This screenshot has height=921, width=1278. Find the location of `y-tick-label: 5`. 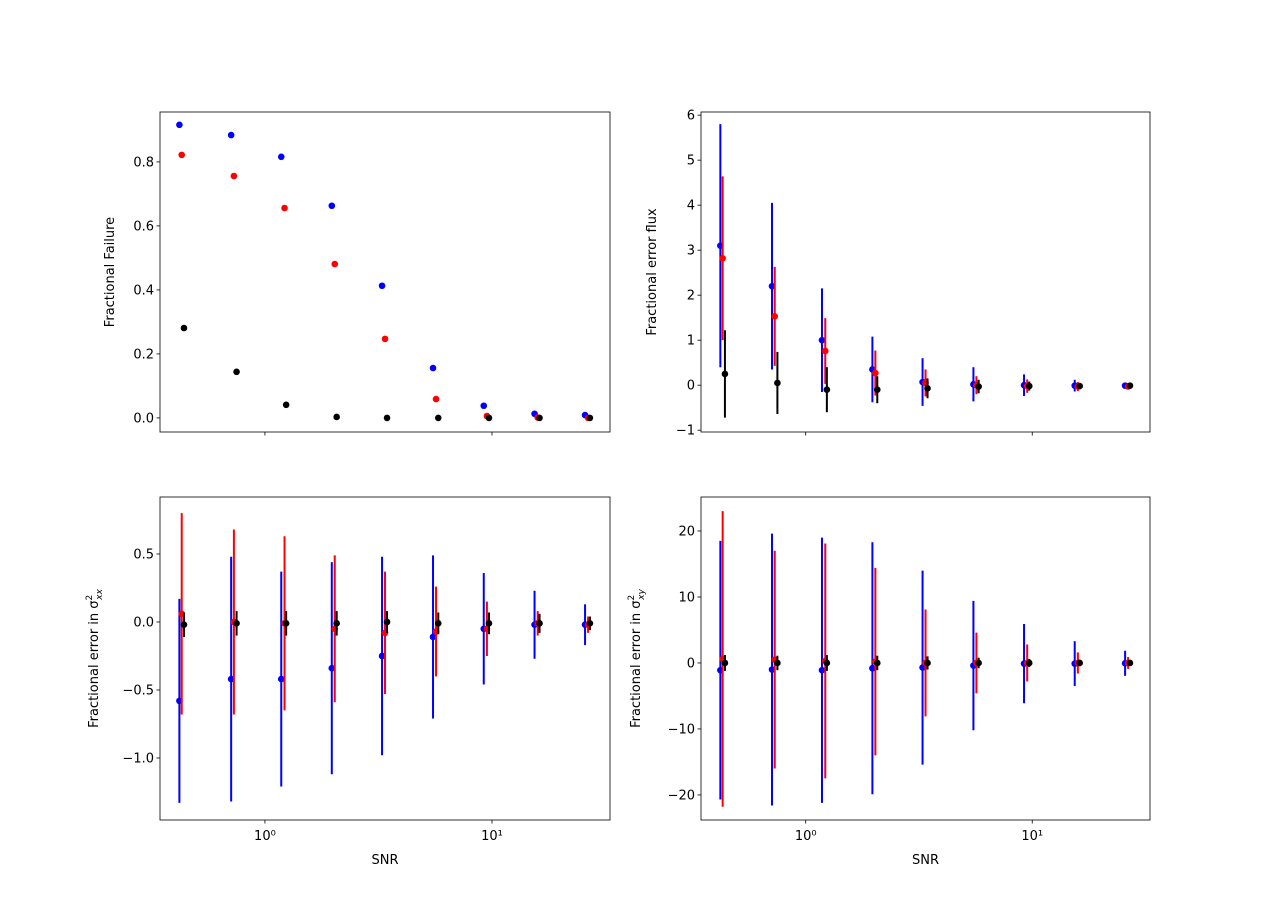

y-tick-label: 5 is located at coordinates (691, 161).